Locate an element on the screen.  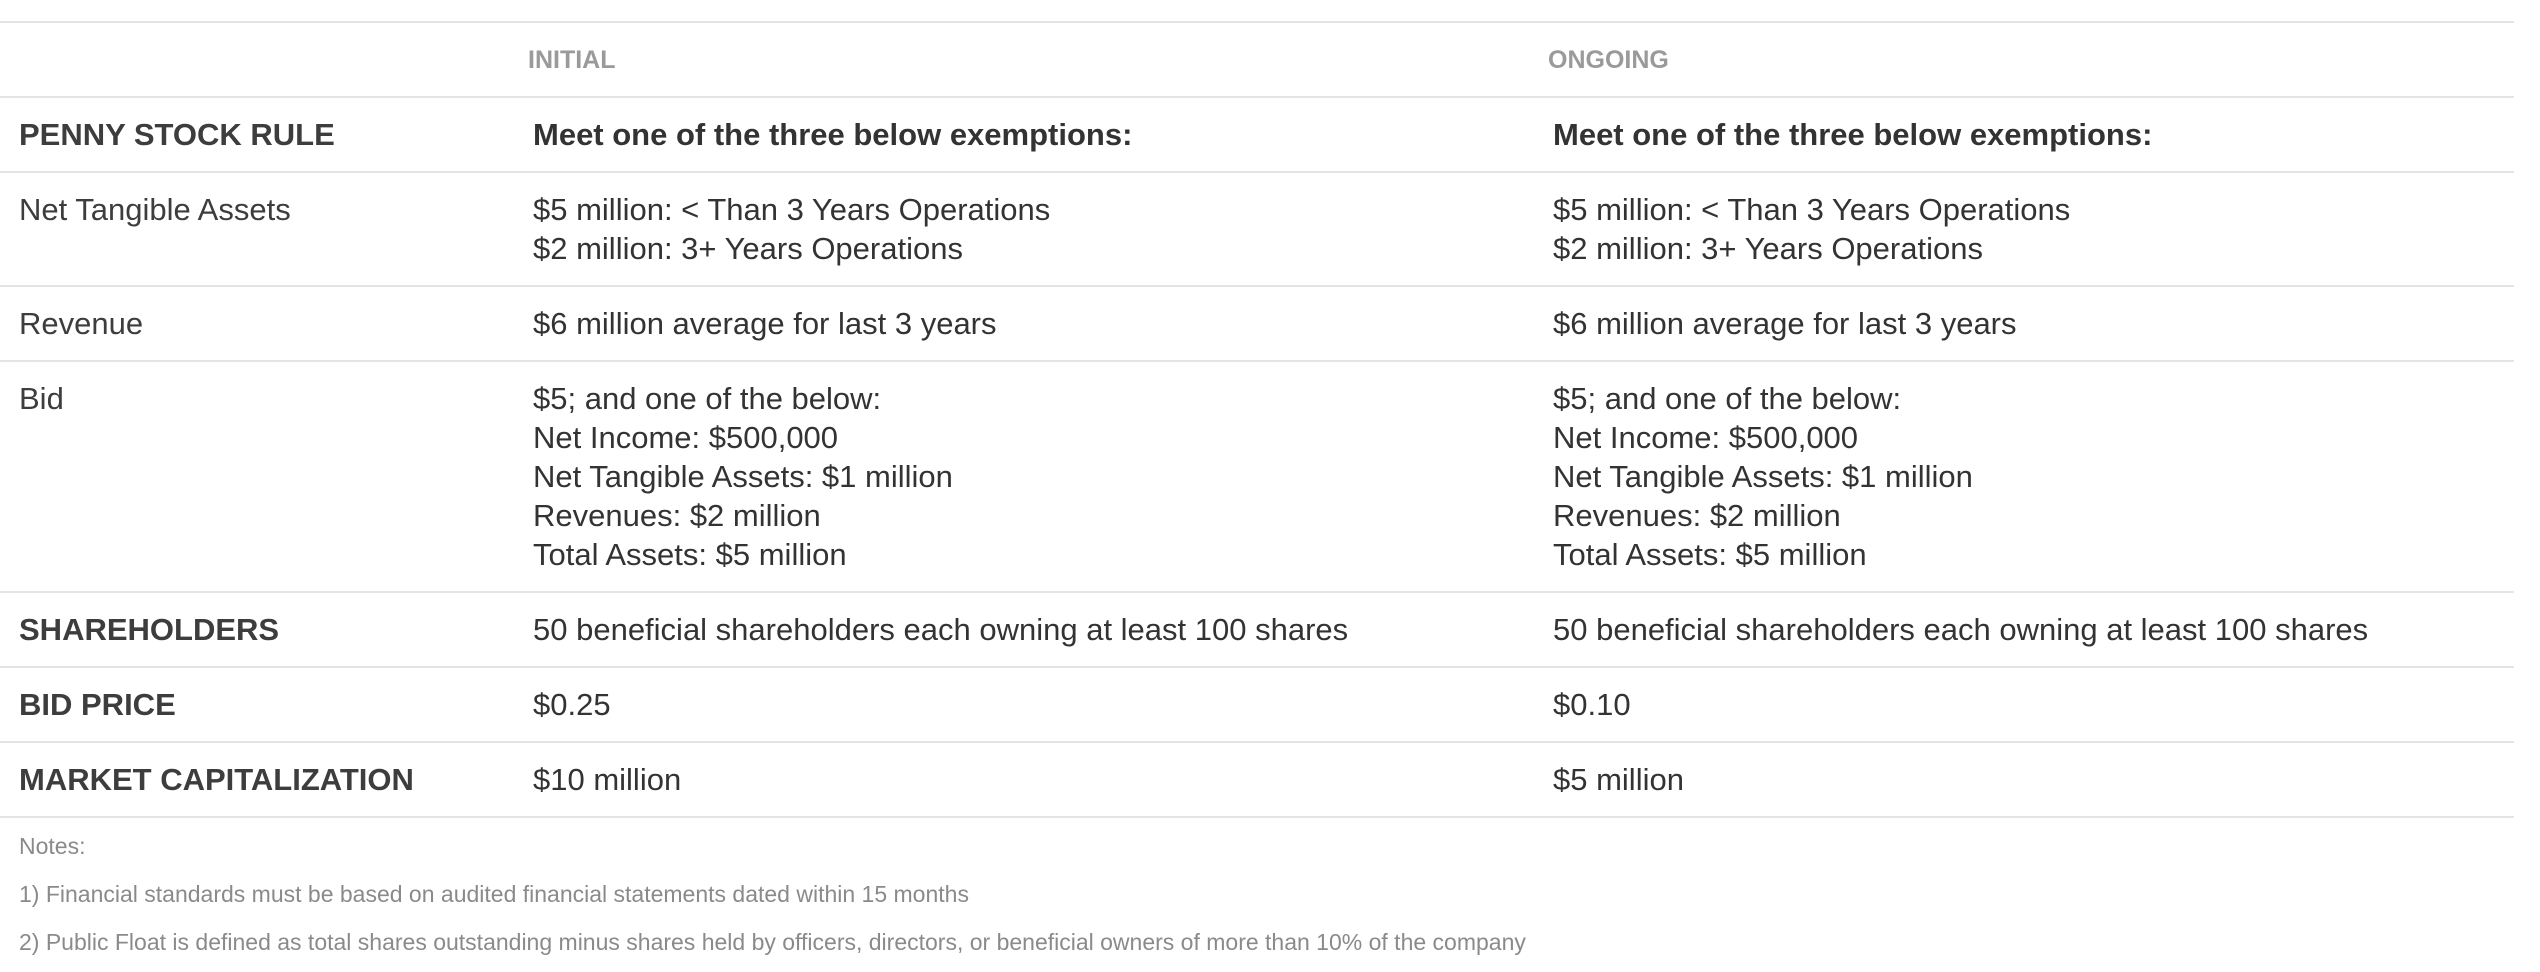
row-label: Revenue is located at coordinates (81, 323).